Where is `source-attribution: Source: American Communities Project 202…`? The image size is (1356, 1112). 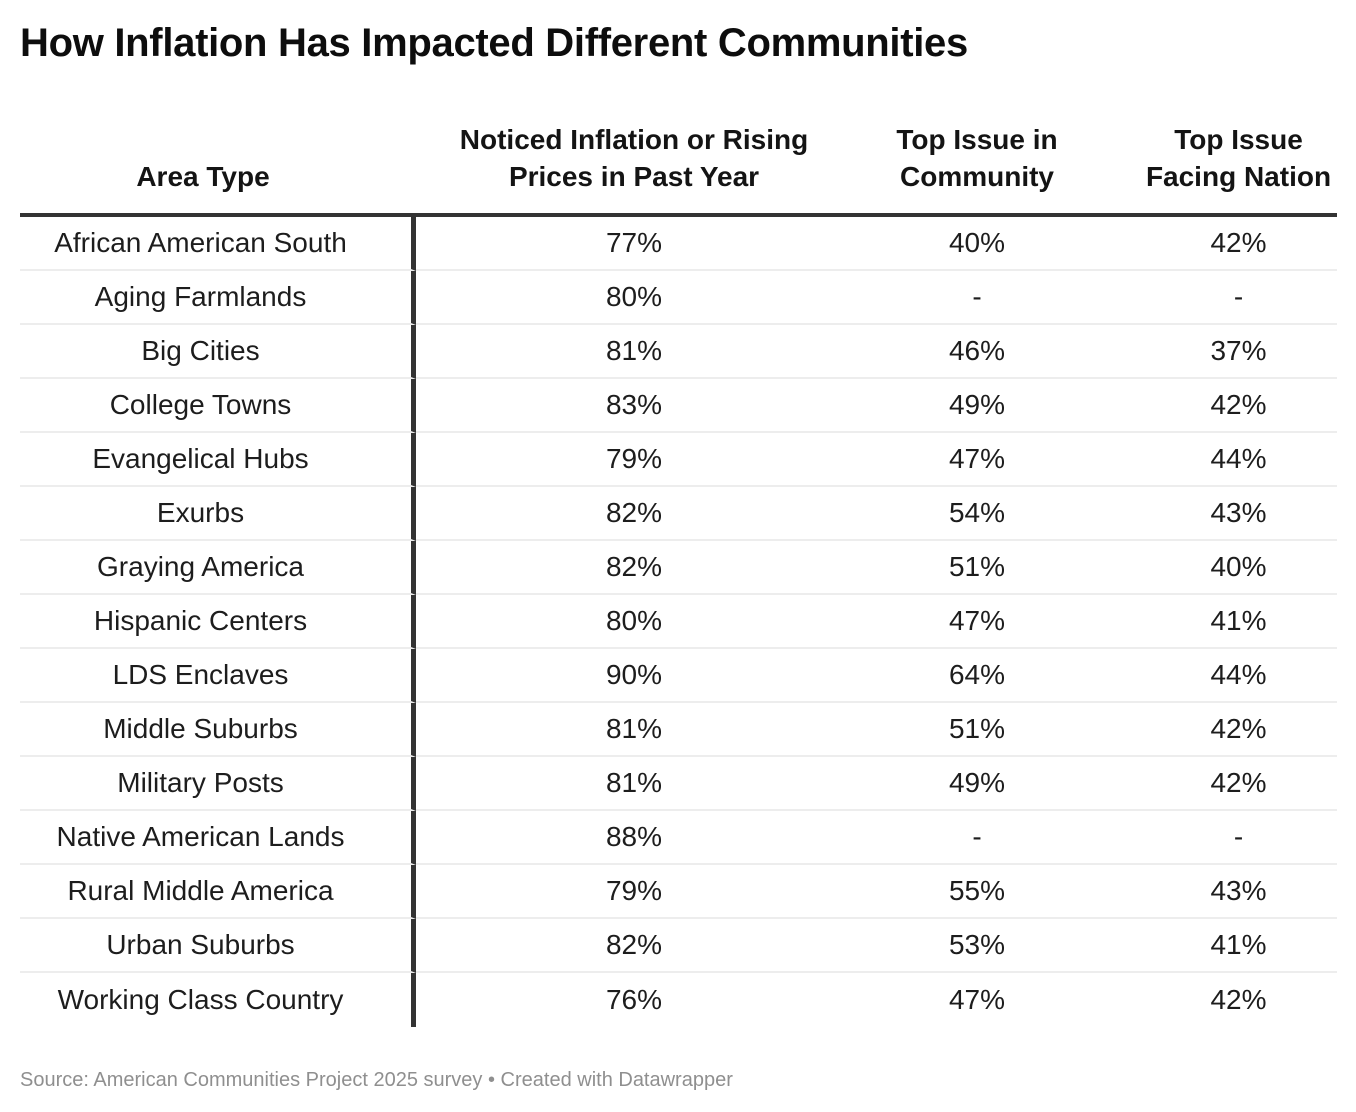
source-attribution: Source: American Communities Project 202… is located at coordinates (376, 1080).